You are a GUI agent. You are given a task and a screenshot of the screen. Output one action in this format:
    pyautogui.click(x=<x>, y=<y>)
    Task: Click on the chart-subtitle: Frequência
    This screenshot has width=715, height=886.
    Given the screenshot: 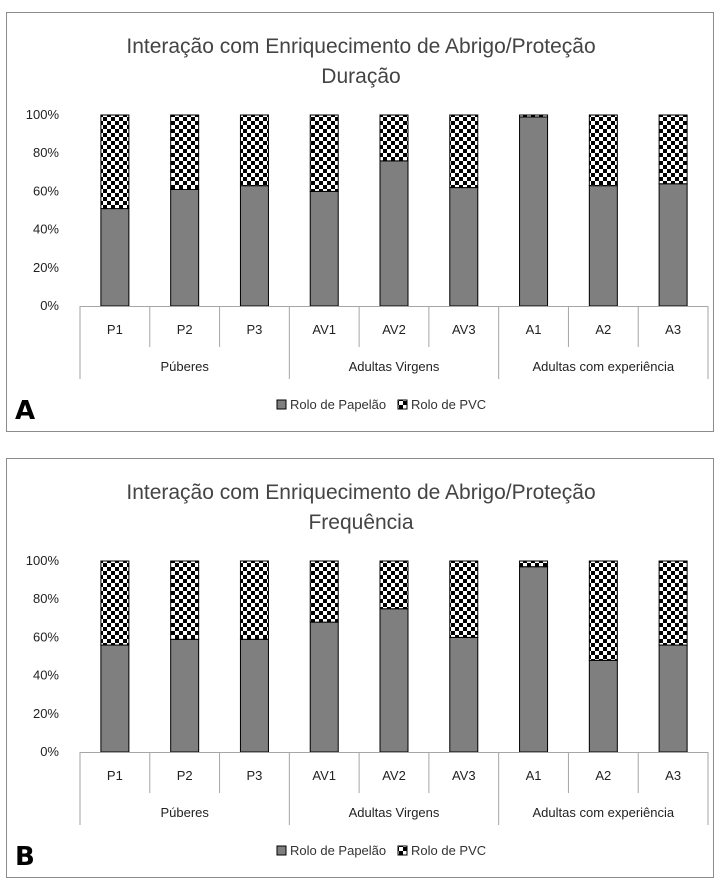 What is the action you would take?
    pyautogui.click(x=360, y=522)
    